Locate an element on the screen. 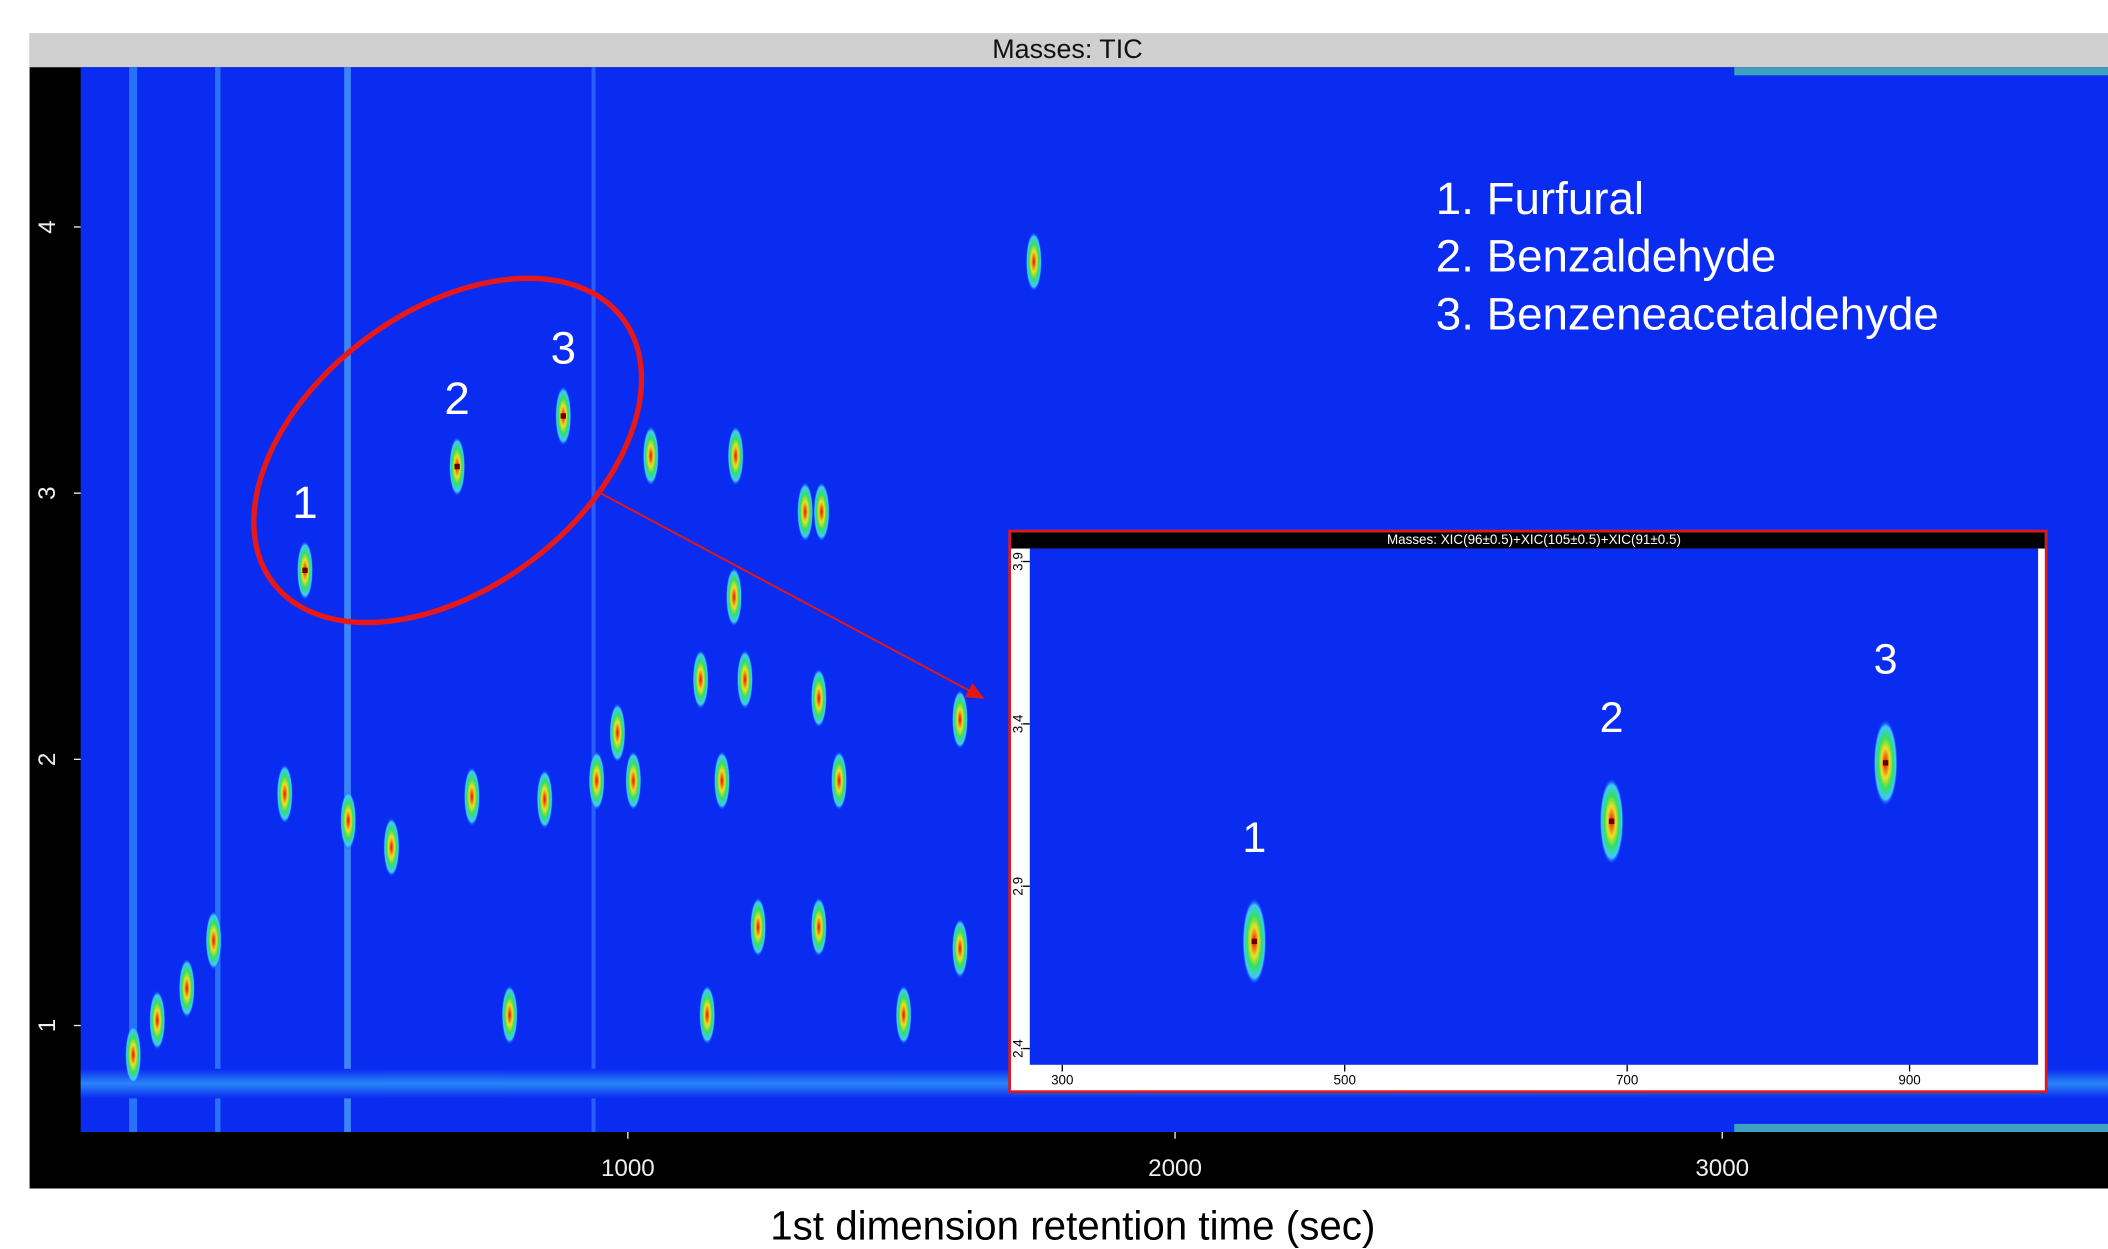 This screenshot has width=2108, height=1249. y-tick-label: 3.9 is located at coordinates (1018, 561).